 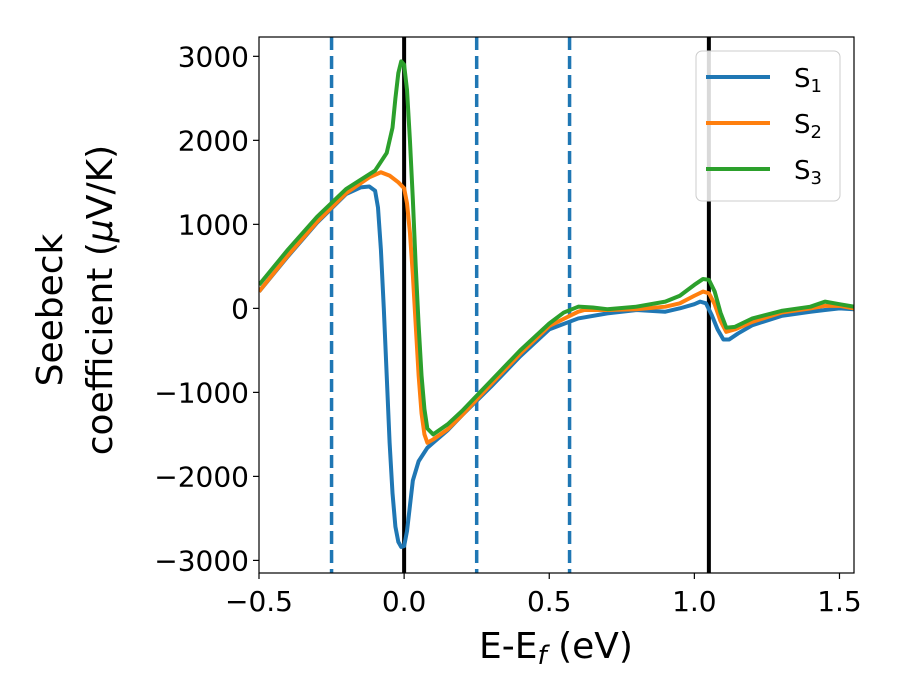 What do you see at coordinates (808, 126) in the screenshot?
I see `legend-label-s2: S2` at bounding box center [808, 126].